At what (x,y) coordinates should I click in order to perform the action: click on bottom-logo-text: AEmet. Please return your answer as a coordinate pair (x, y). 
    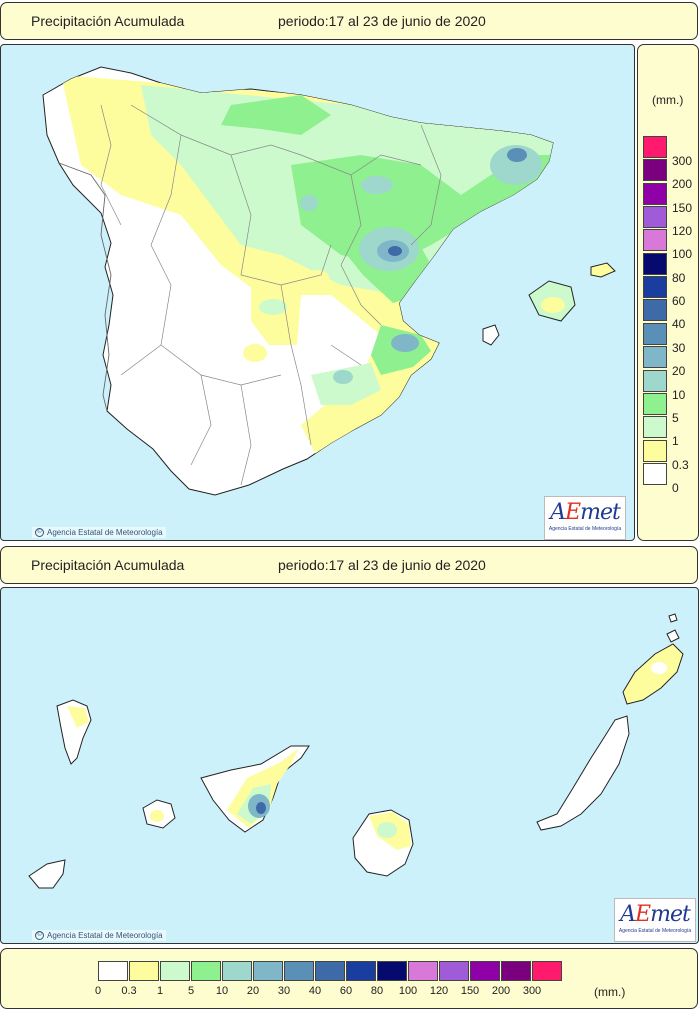
    Looking at the image, I should click on (655, 914).